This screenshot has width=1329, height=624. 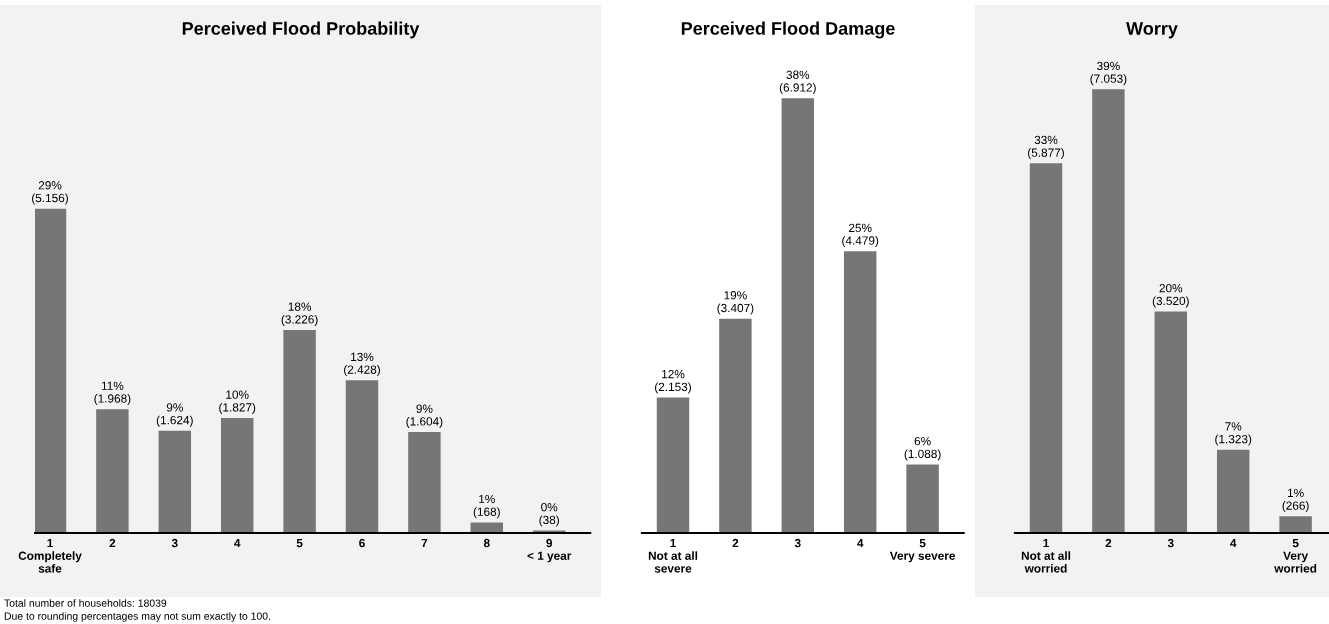 What do you see at coordinates (50, 555) in the screenshot?
I see `x-tick-label: 1 Completely safe` at bounding box center [50, 555].